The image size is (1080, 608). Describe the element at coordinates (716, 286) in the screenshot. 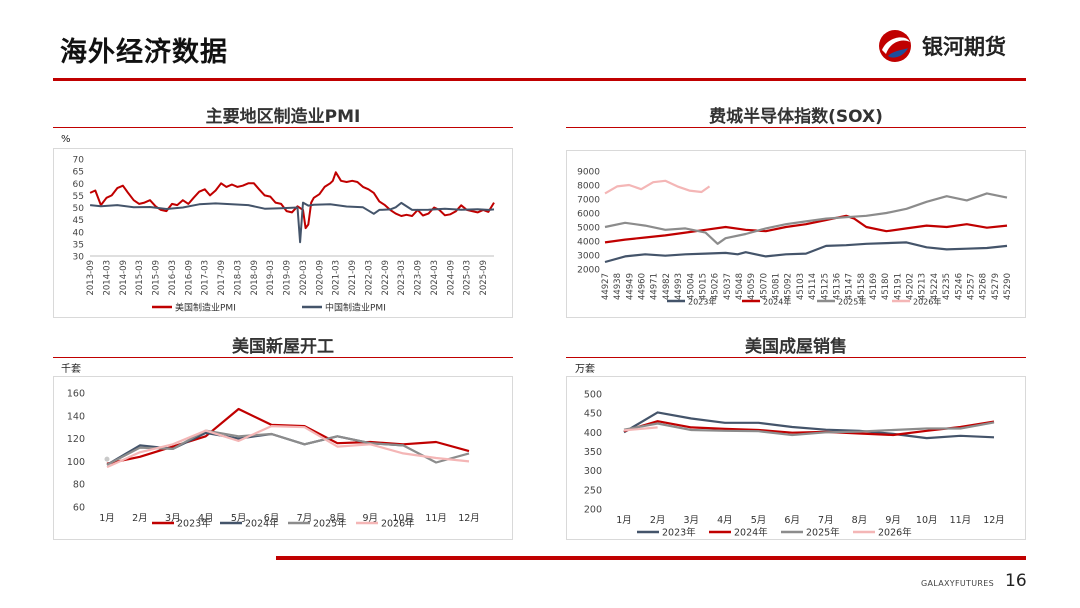

I see `x-tick-label: 45026` at that location.